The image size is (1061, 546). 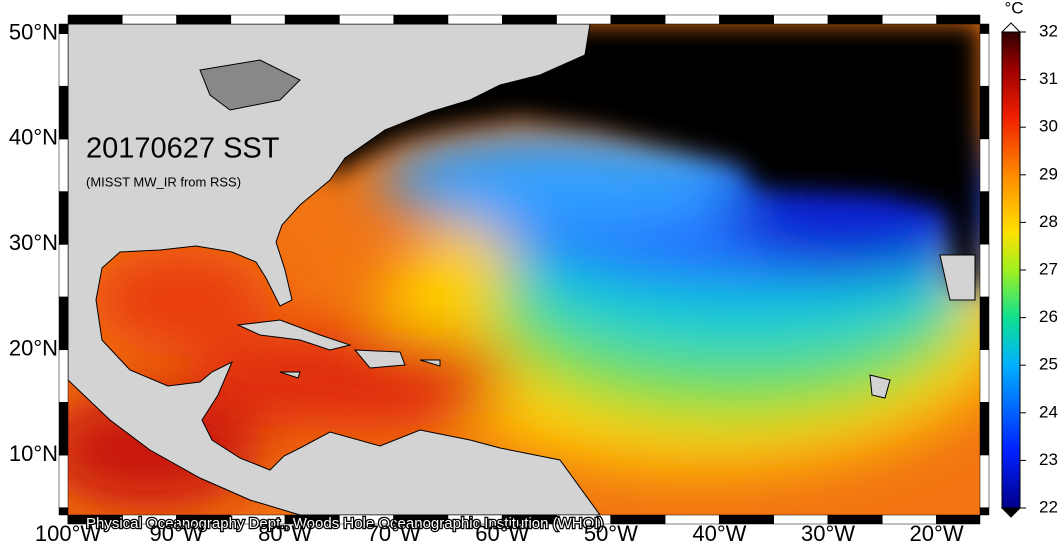 I want to click on colorbar-tick-label: 26, so click(x=1048, y=316).